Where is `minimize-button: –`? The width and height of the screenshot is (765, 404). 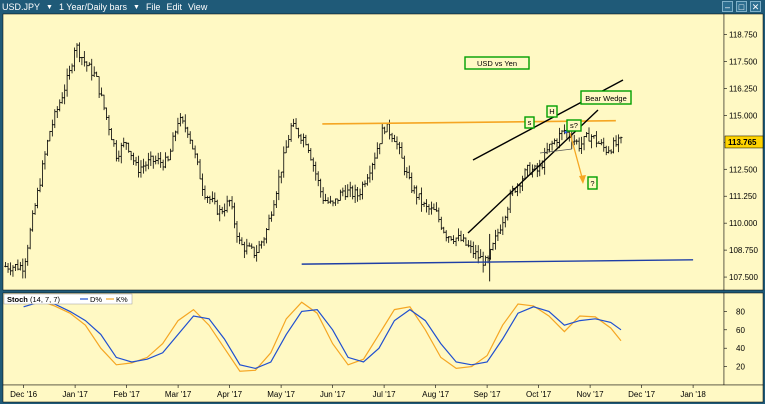 minimize-button: – is located at coordinates (727, 6).